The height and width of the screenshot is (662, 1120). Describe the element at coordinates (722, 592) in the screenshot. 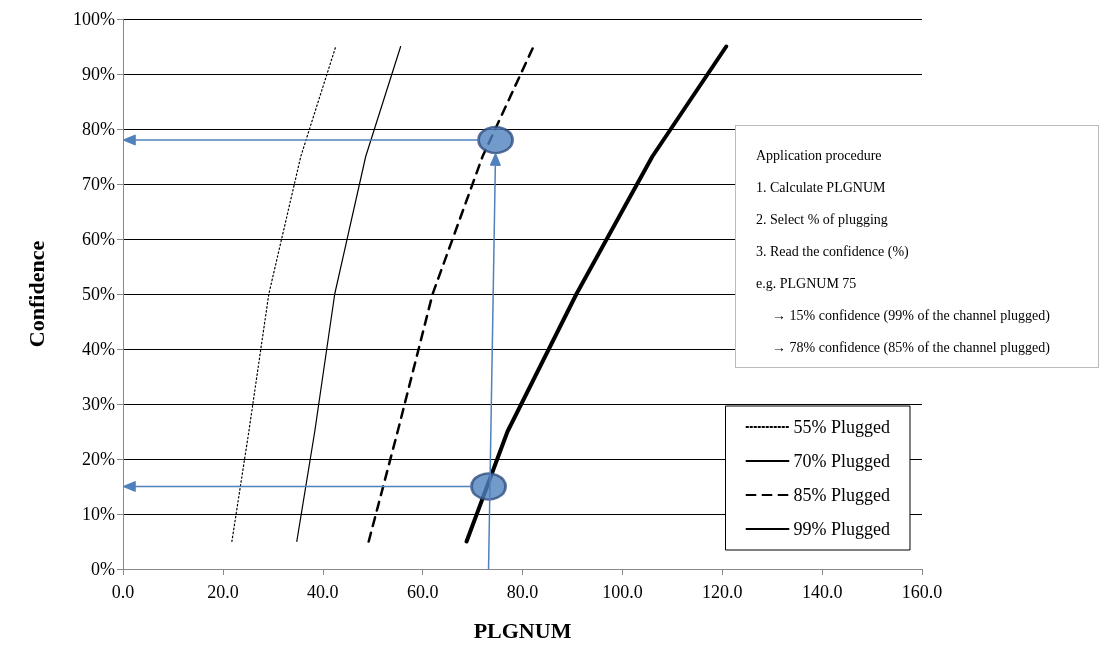

I see `x-tick-label: 120.0` at that location.